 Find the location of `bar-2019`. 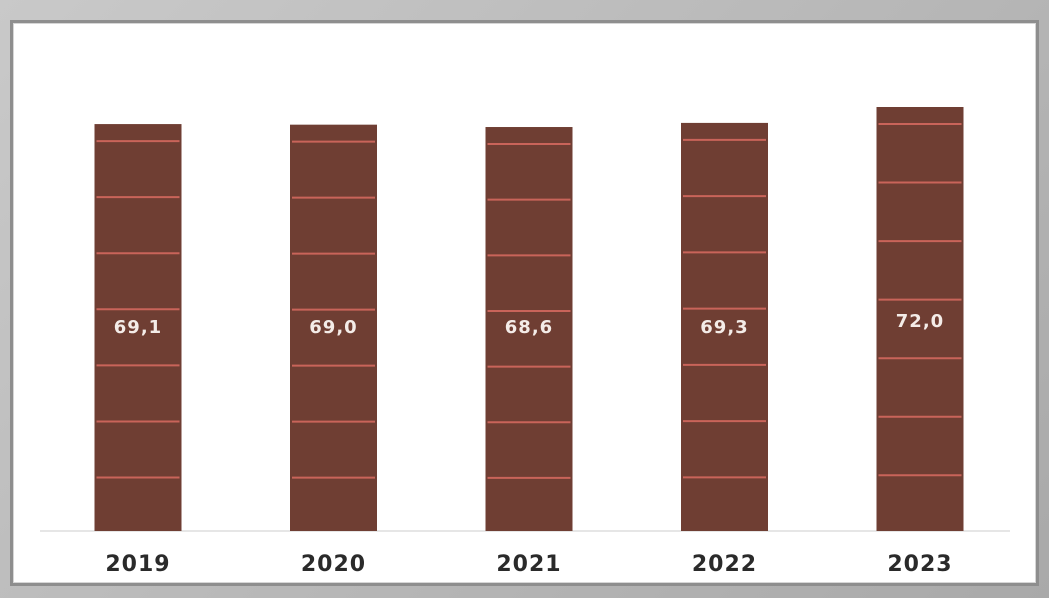

bar-2019 is located at coordinates (138, 328).